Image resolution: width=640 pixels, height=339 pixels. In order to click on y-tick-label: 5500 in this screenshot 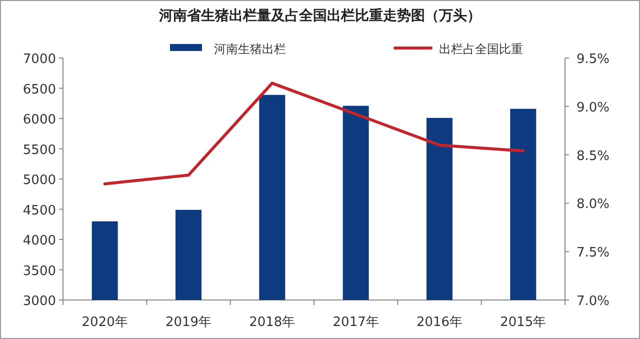, I will do `click(39, 150)`.